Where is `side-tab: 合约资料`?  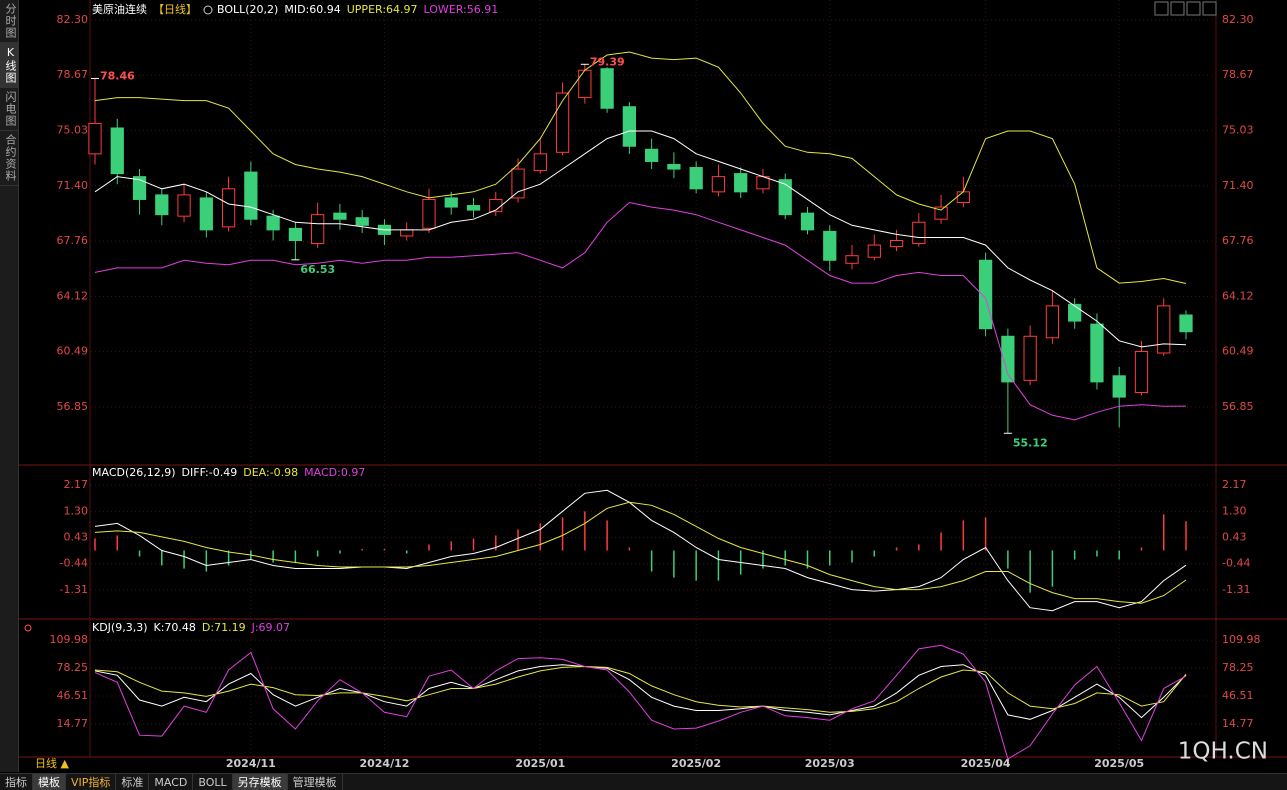
side-tab: 合约资料 is located at coordinates (9, 158).